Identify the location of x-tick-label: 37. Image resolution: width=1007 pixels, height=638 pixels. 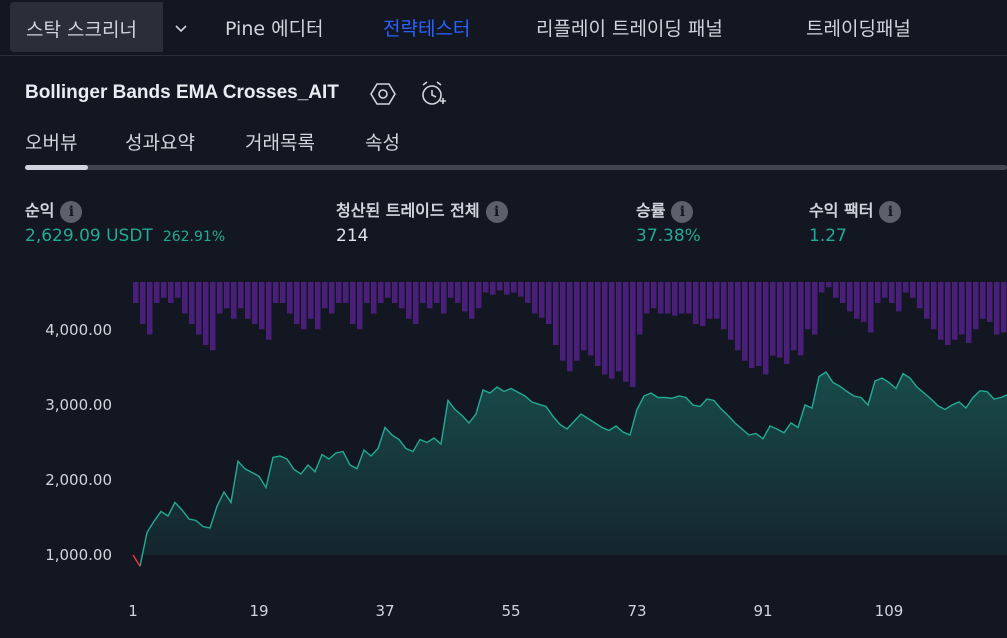
(384, 611).